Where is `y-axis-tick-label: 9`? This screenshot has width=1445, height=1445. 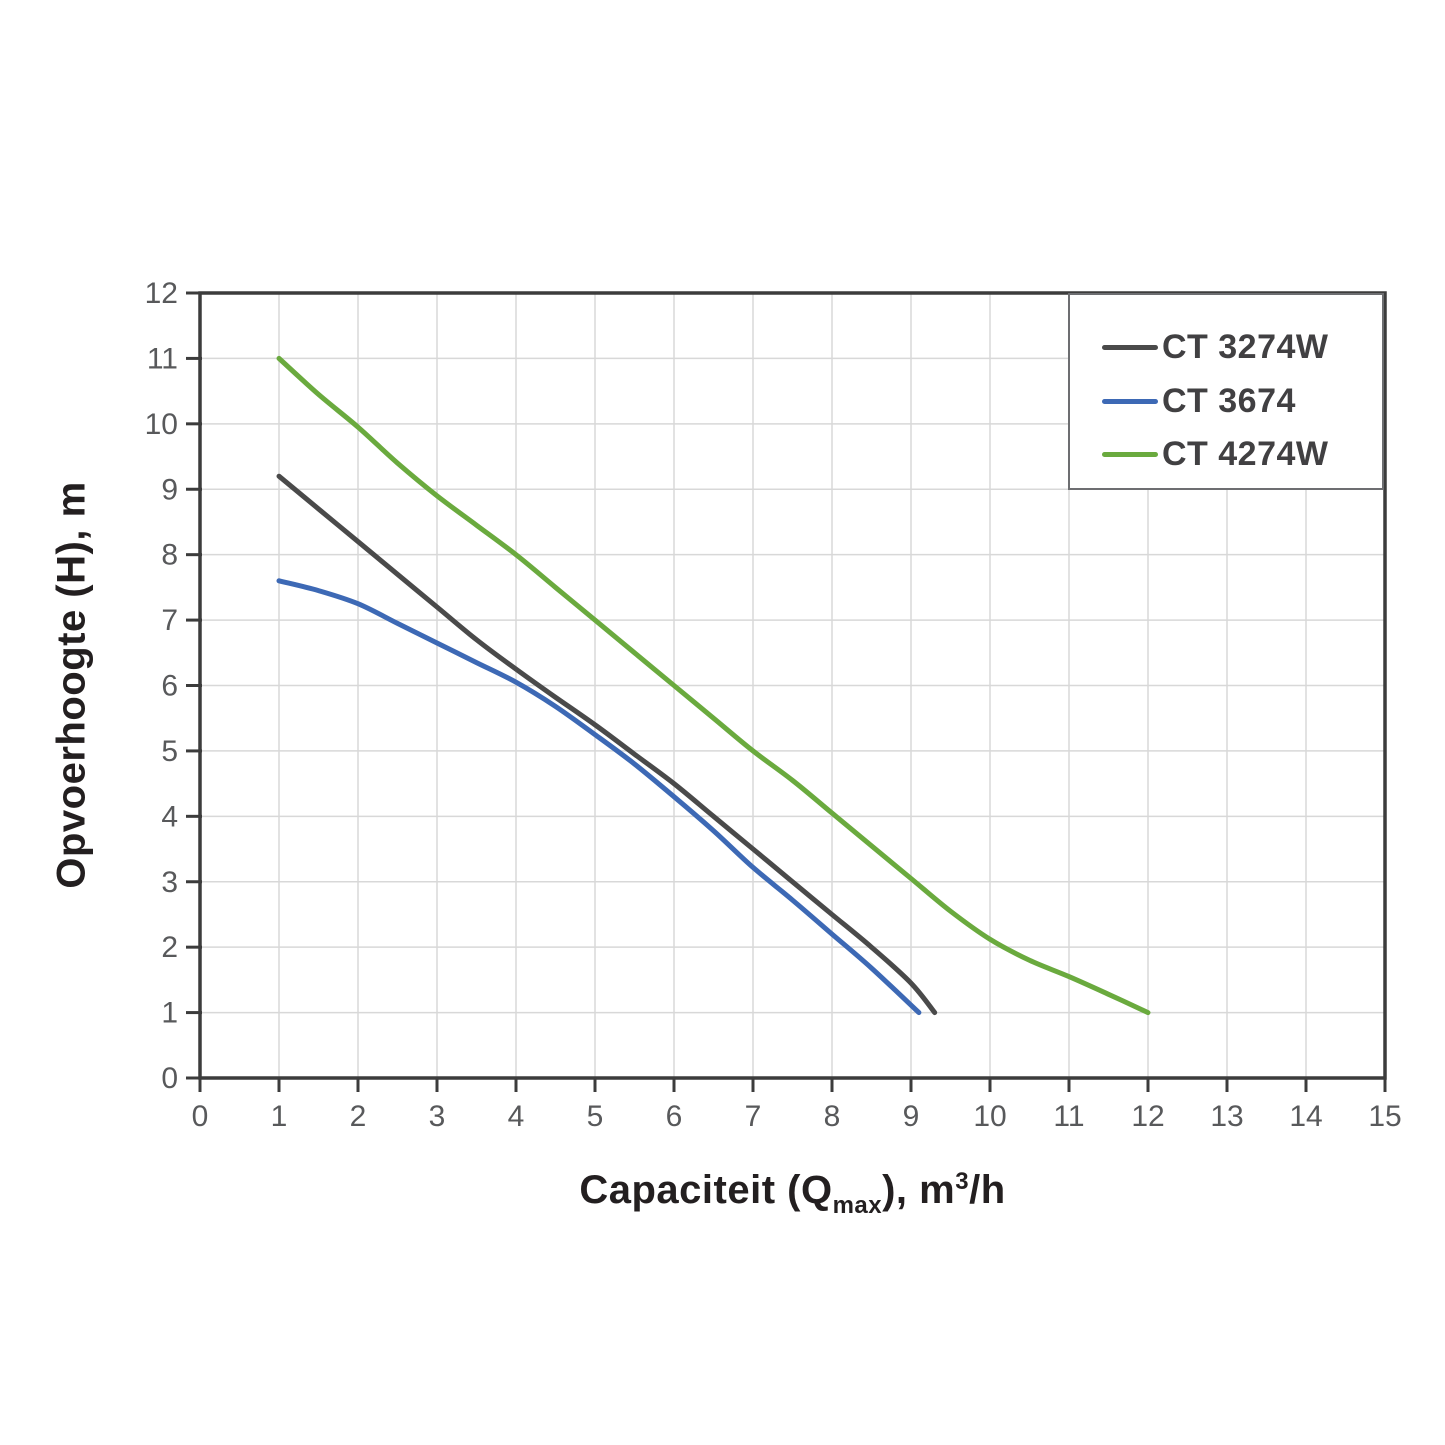
y-axis-tick-label: 9 is located at coordinates (169, 489).